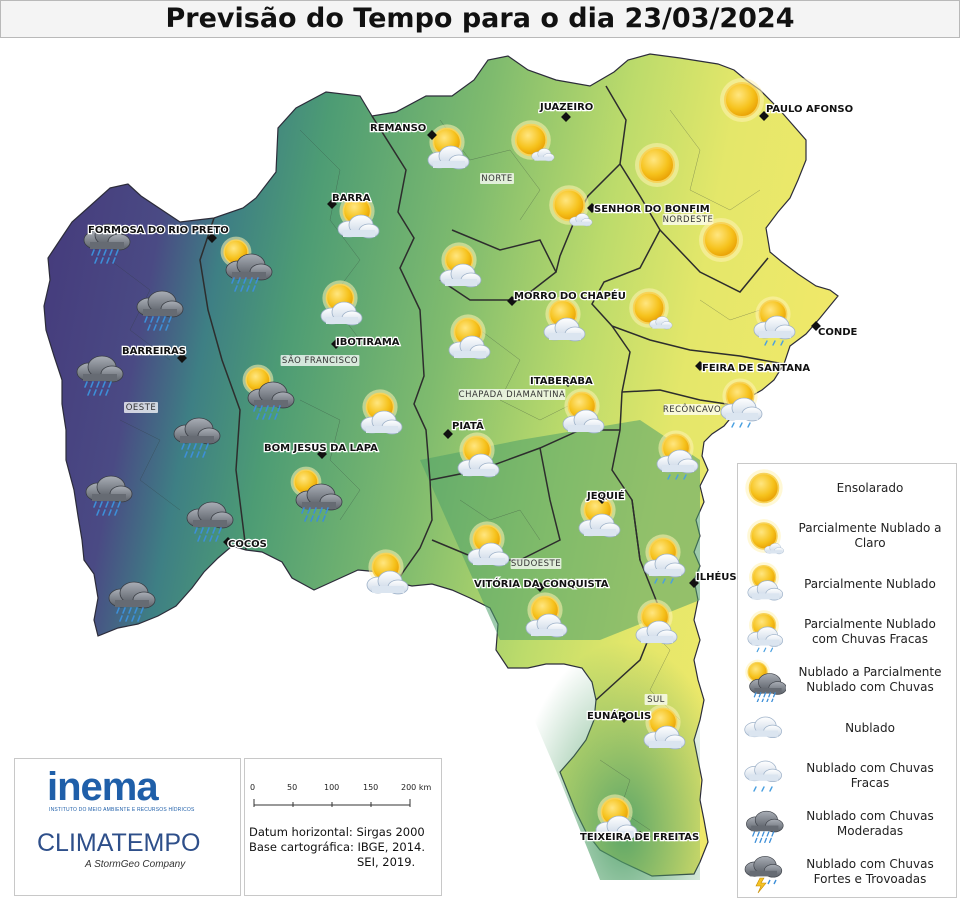 The height and width of the screenshot is (901, 960). I want to click on city-label: TEIXEIRA DE FREITAS, so click(639, 837).